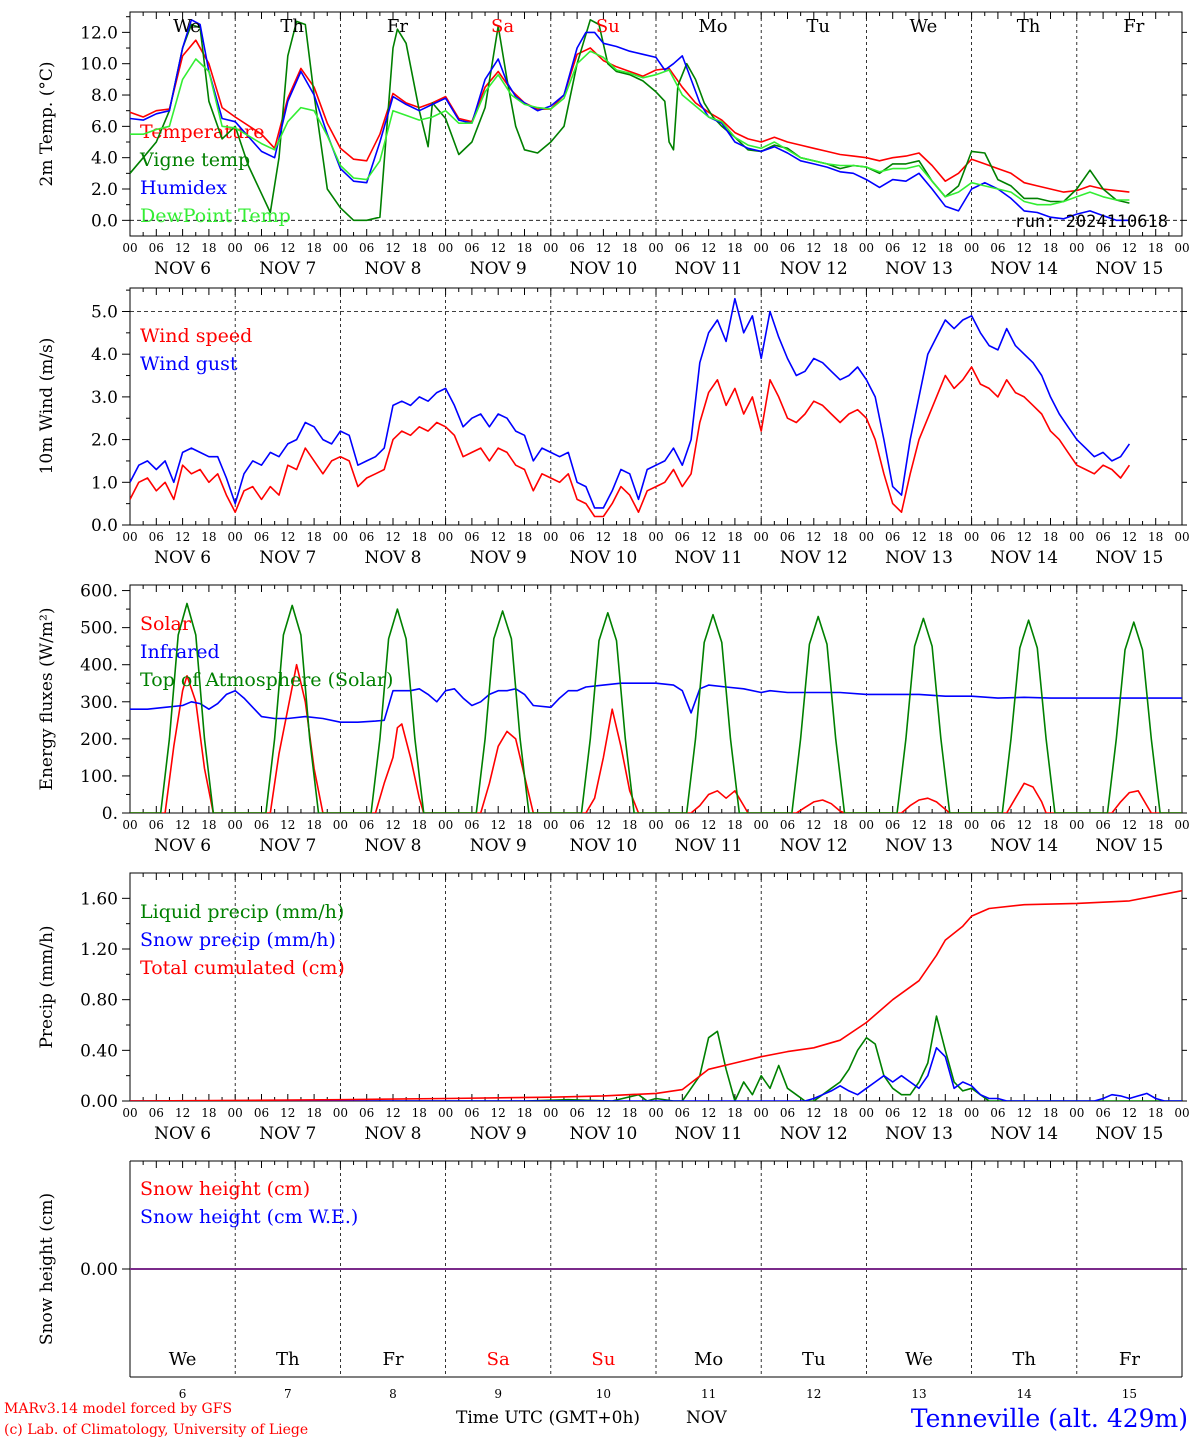 The image size is (1194, 1440). I want to click on day-name: Fr, so click(397, 26).